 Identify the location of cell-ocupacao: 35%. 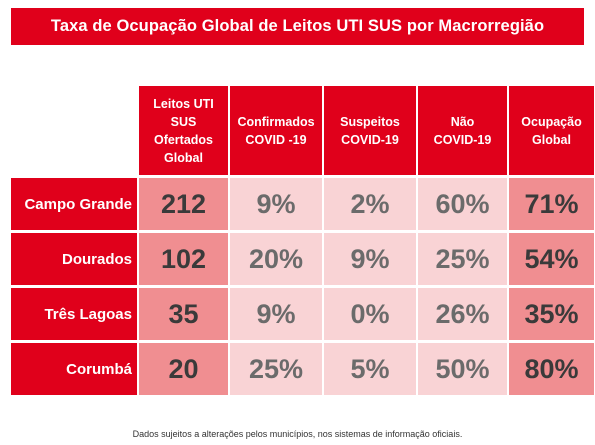
(551, 314).